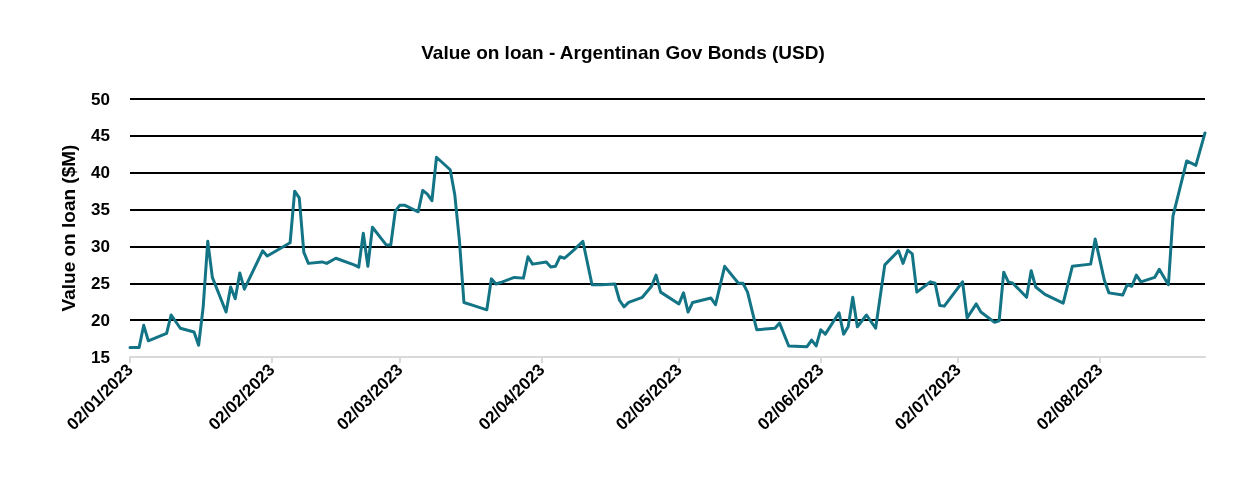 The width and height of the screenshot is (1246, 487). What do you see at coordinates (68, 228) in the screenshot?
I see `y-axis-title: Value on loan ($M)` at bounding box center [68, 228].